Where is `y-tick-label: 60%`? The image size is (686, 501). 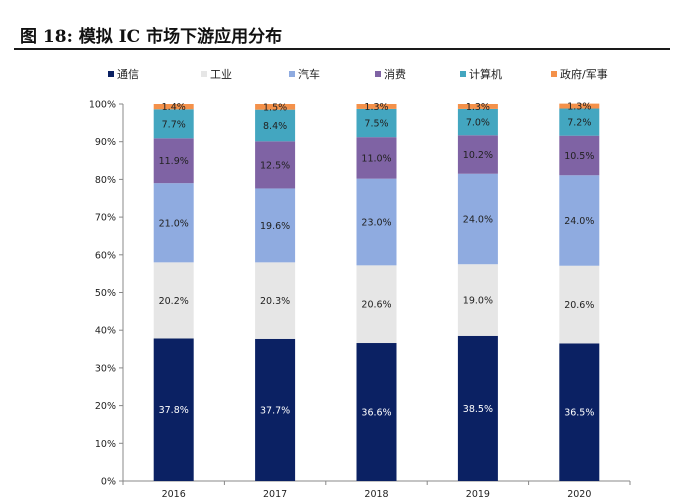 y-tick-label: 60% is located at coordinates (105, 255).